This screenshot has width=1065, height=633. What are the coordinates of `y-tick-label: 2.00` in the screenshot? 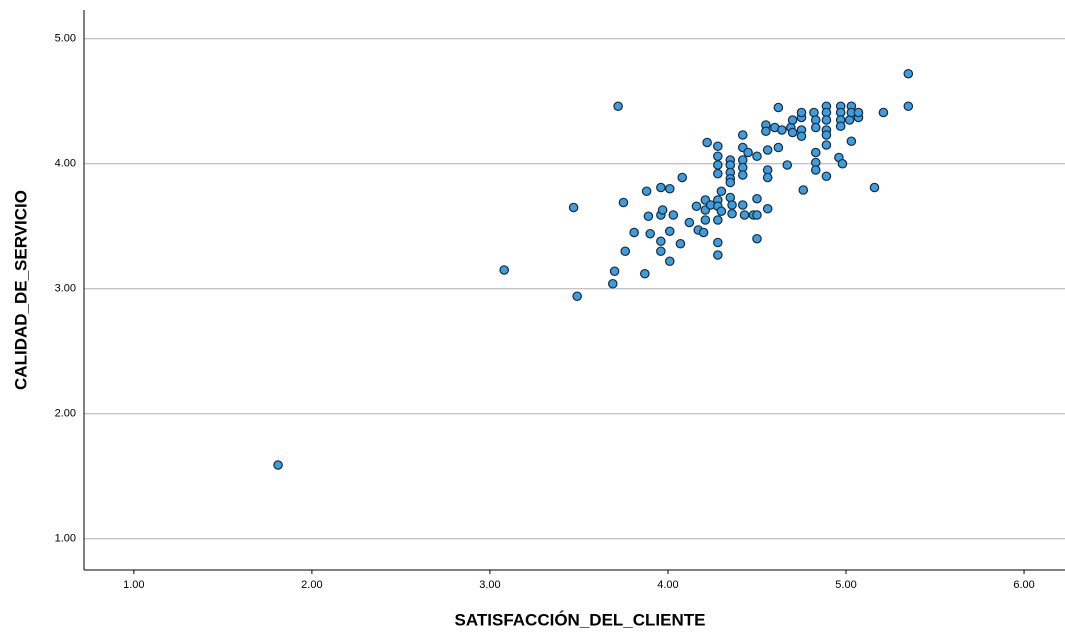 It's located at (65, 414).